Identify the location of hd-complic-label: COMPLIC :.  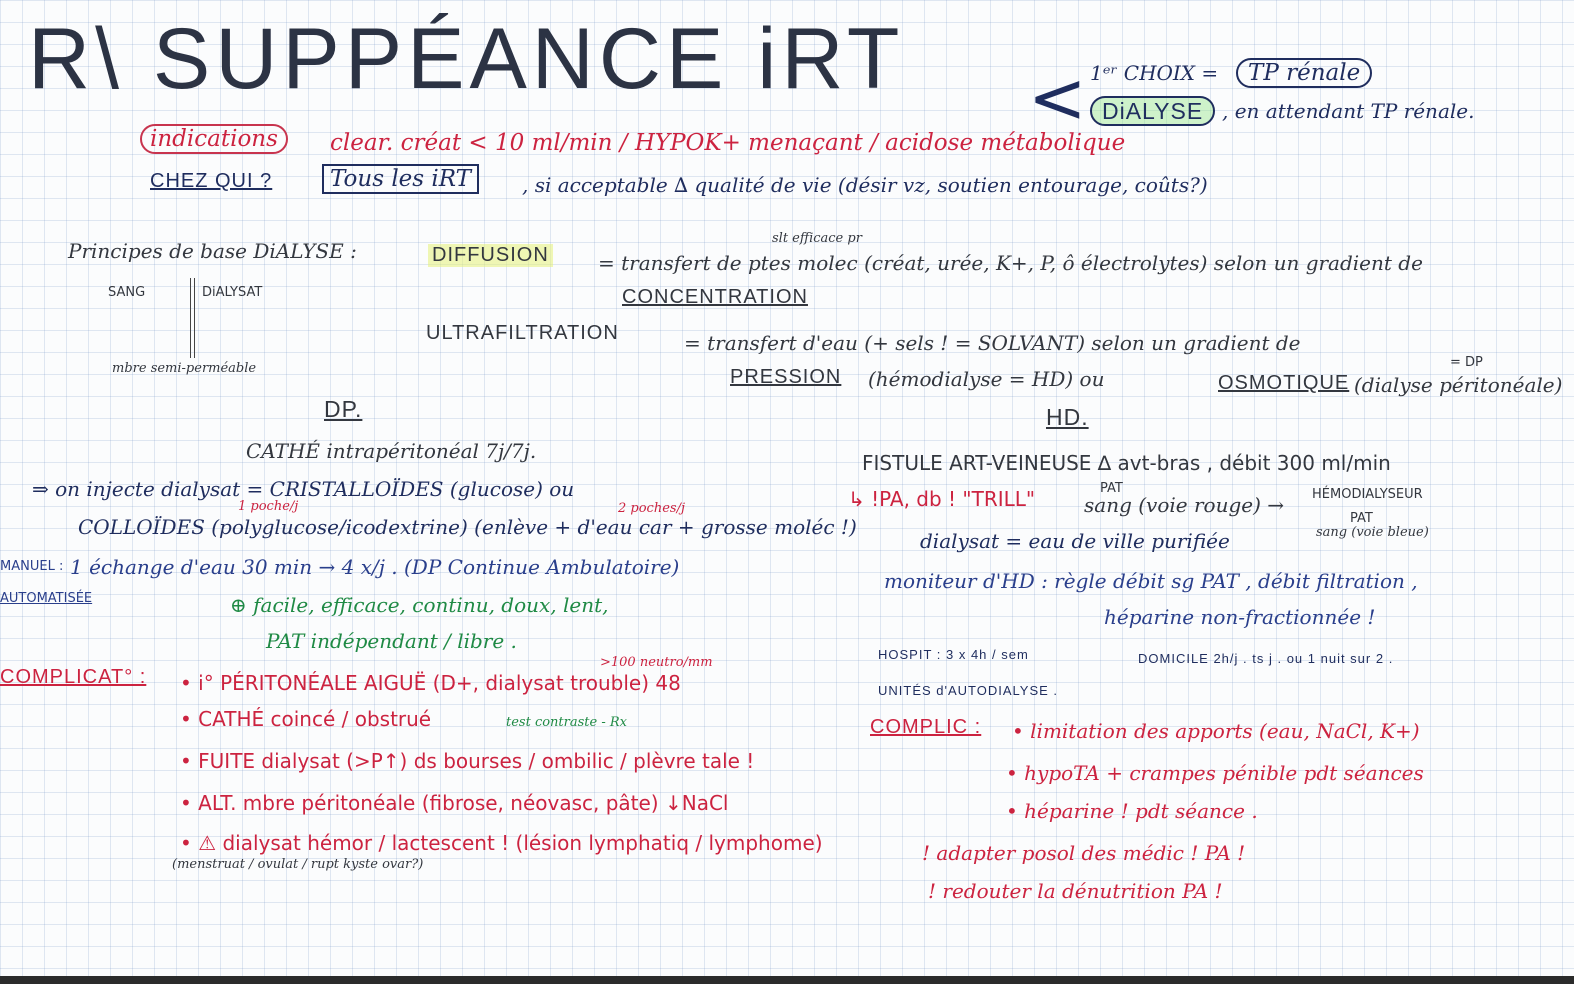
(926, 727).